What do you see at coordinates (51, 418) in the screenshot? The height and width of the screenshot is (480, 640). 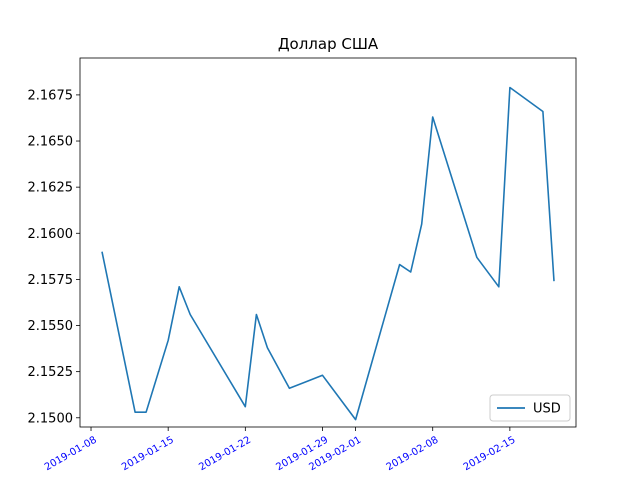 I see `y-tick-label: 2.1500` at bounding box center [51, 418].